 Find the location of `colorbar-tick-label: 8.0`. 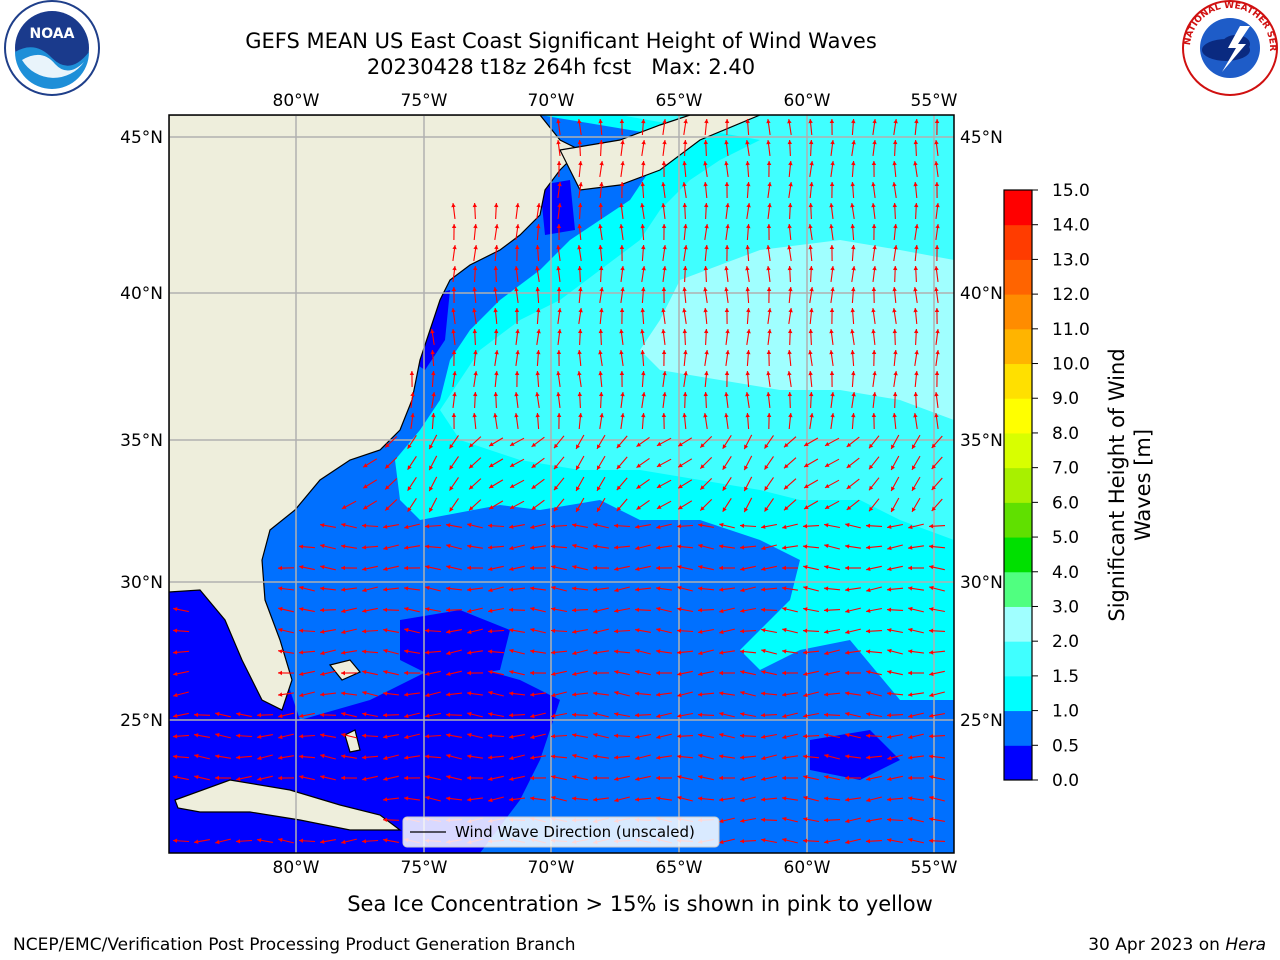

colorbar-tick-label: 8.0 is located at coordinates (1065, 434).